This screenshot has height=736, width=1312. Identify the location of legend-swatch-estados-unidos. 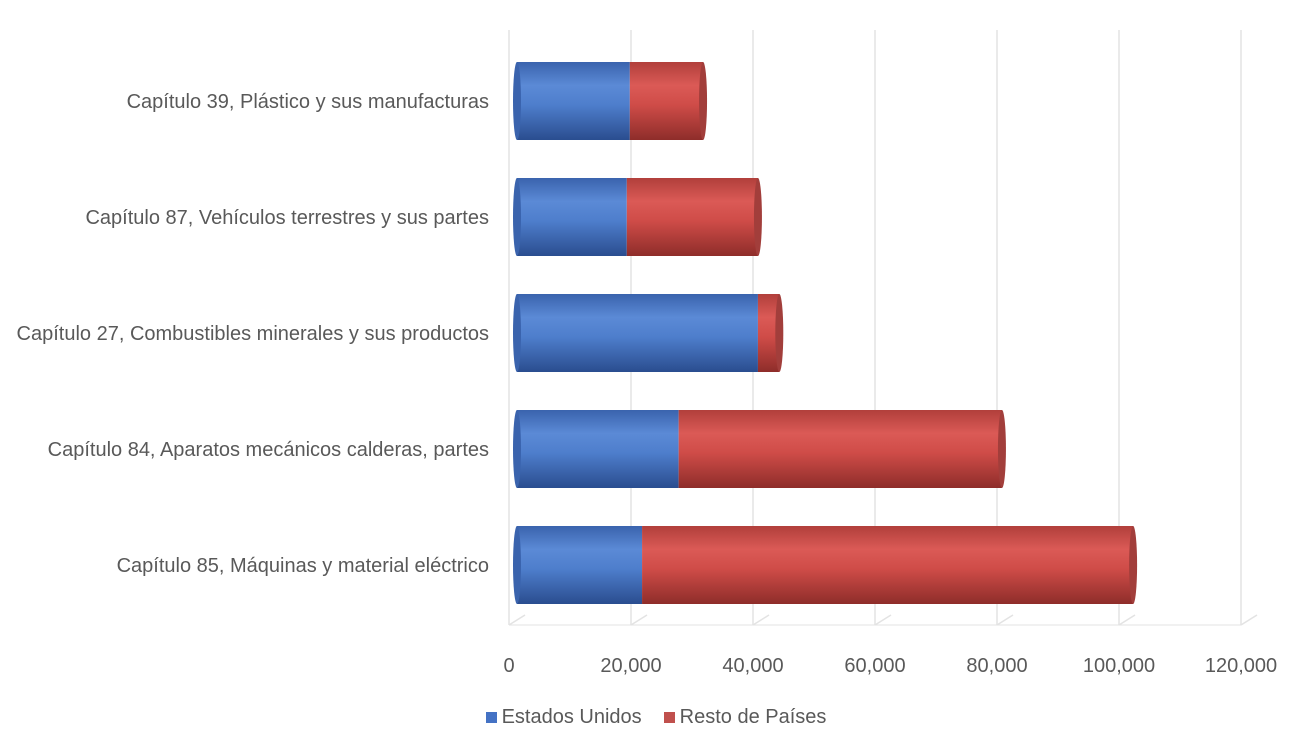
(491, 717).